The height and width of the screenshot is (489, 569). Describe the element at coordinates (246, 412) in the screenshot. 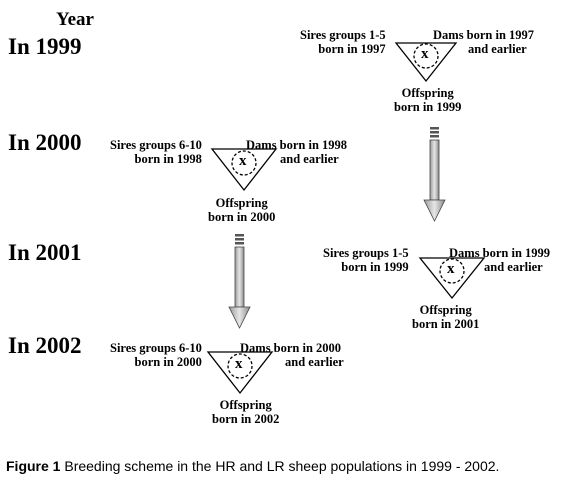

I see `offspring-label-2002: Offspring born in 2002` at that location.